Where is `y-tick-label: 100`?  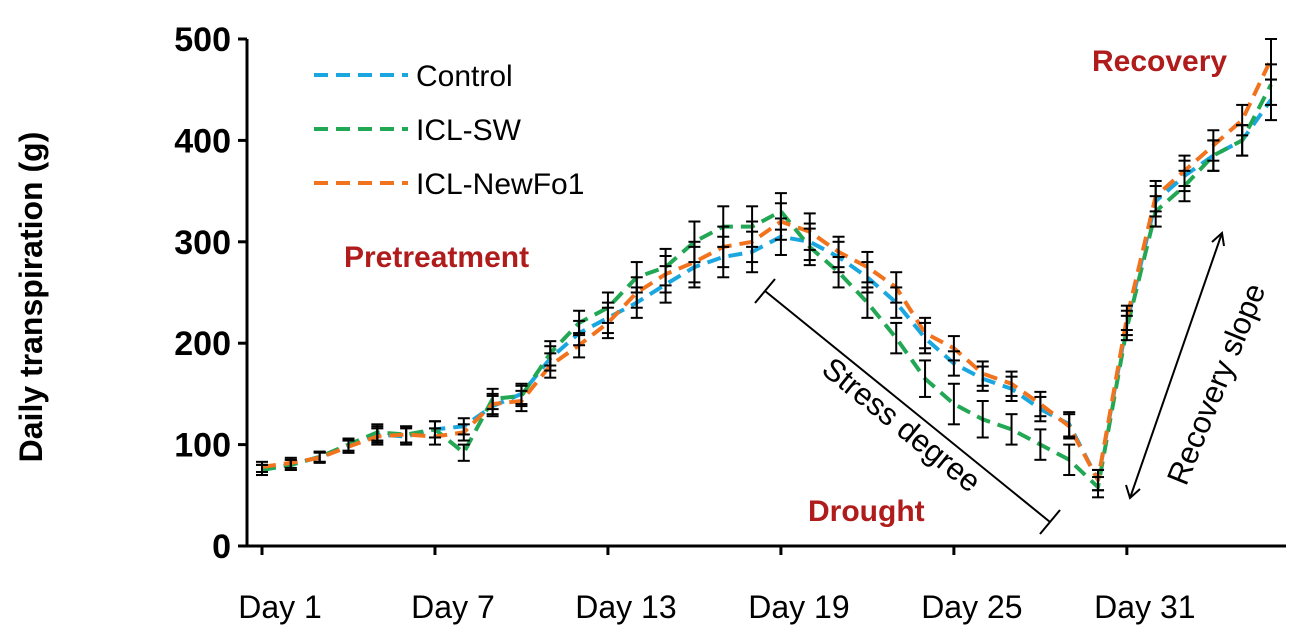 y-tick-label: 100 is located at coordinates (202, 446).